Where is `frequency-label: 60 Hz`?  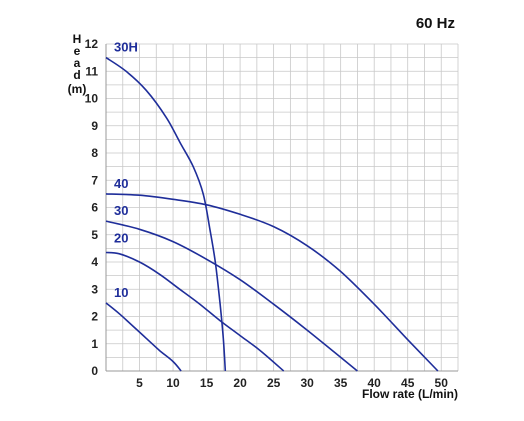
frequency-label: 60 Hz is located at coordinates (435, 23).